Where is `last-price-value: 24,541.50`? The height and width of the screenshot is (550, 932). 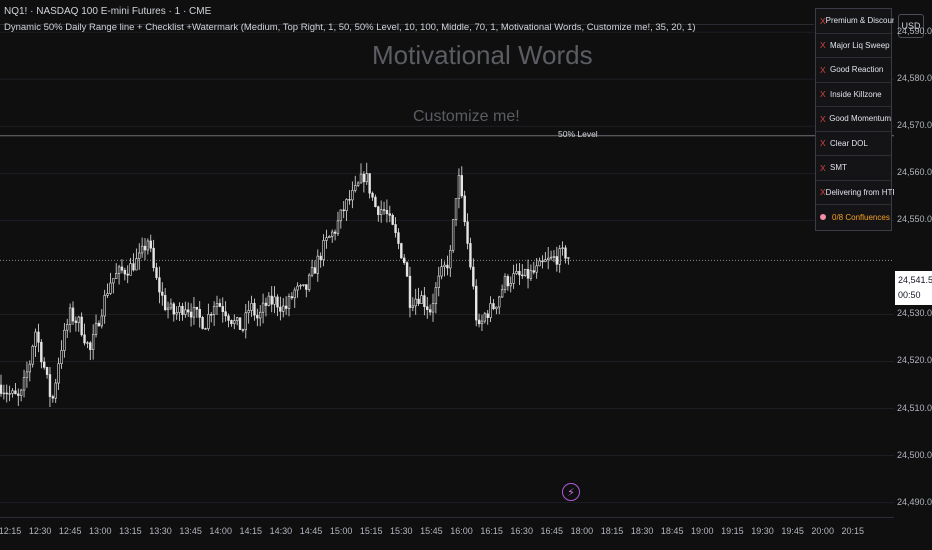 last-price-value: 24,541.50 is located at coordinates (915, 280).